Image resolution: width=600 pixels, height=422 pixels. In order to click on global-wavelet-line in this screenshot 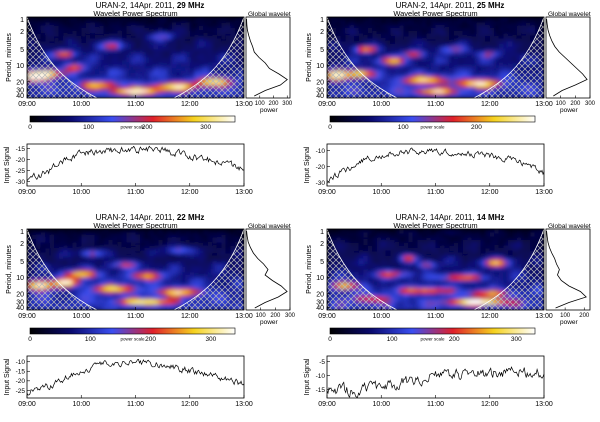, I will do `click(267, 269)`.